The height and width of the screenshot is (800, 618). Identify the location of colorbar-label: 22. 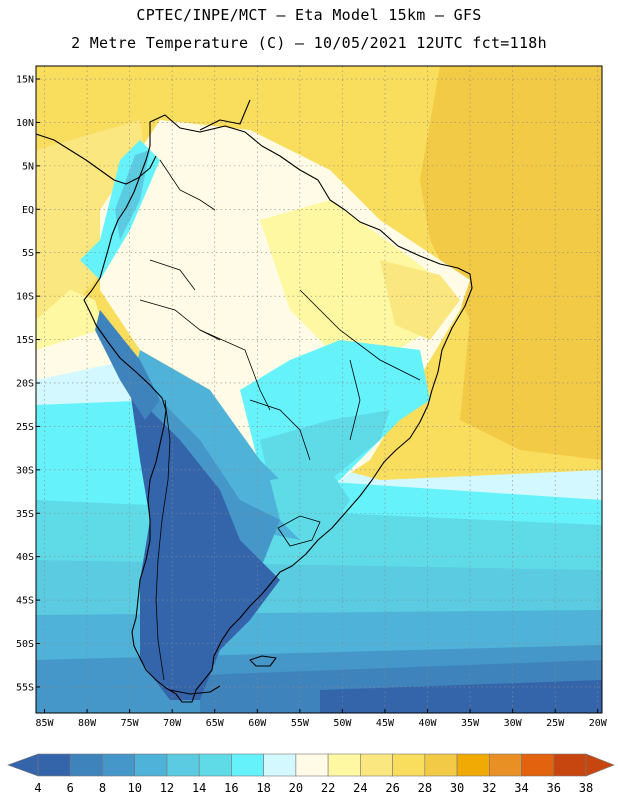
(328, 788).